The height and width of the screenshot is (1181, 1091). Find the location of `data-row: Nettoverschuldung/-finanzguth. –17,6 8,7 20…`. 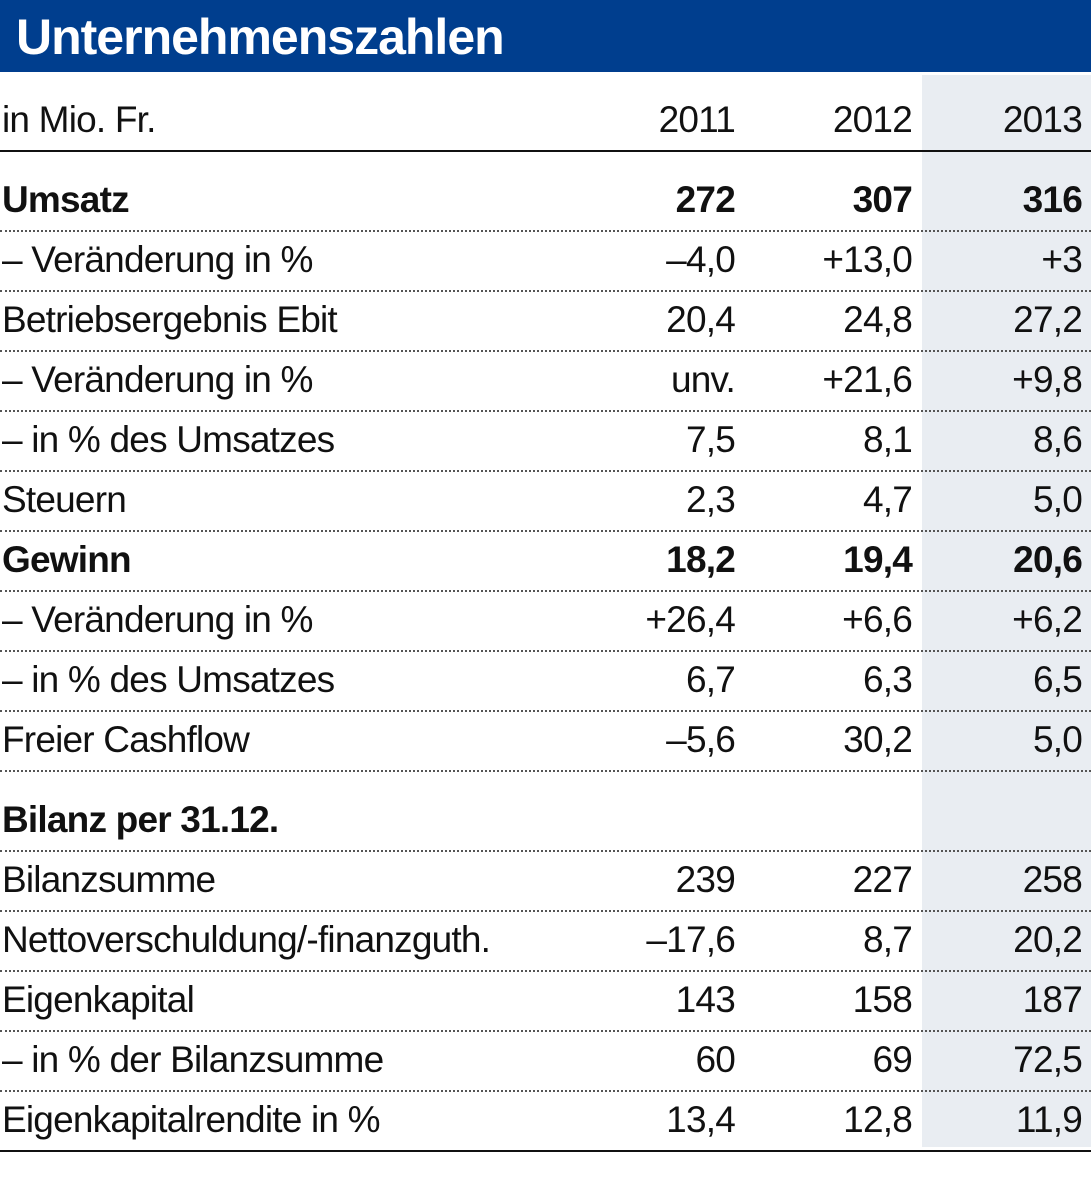

data-row: Nettoverschuldung/-finanzguth. –17,6 8,7 20… is located at coordinates (545, 941).